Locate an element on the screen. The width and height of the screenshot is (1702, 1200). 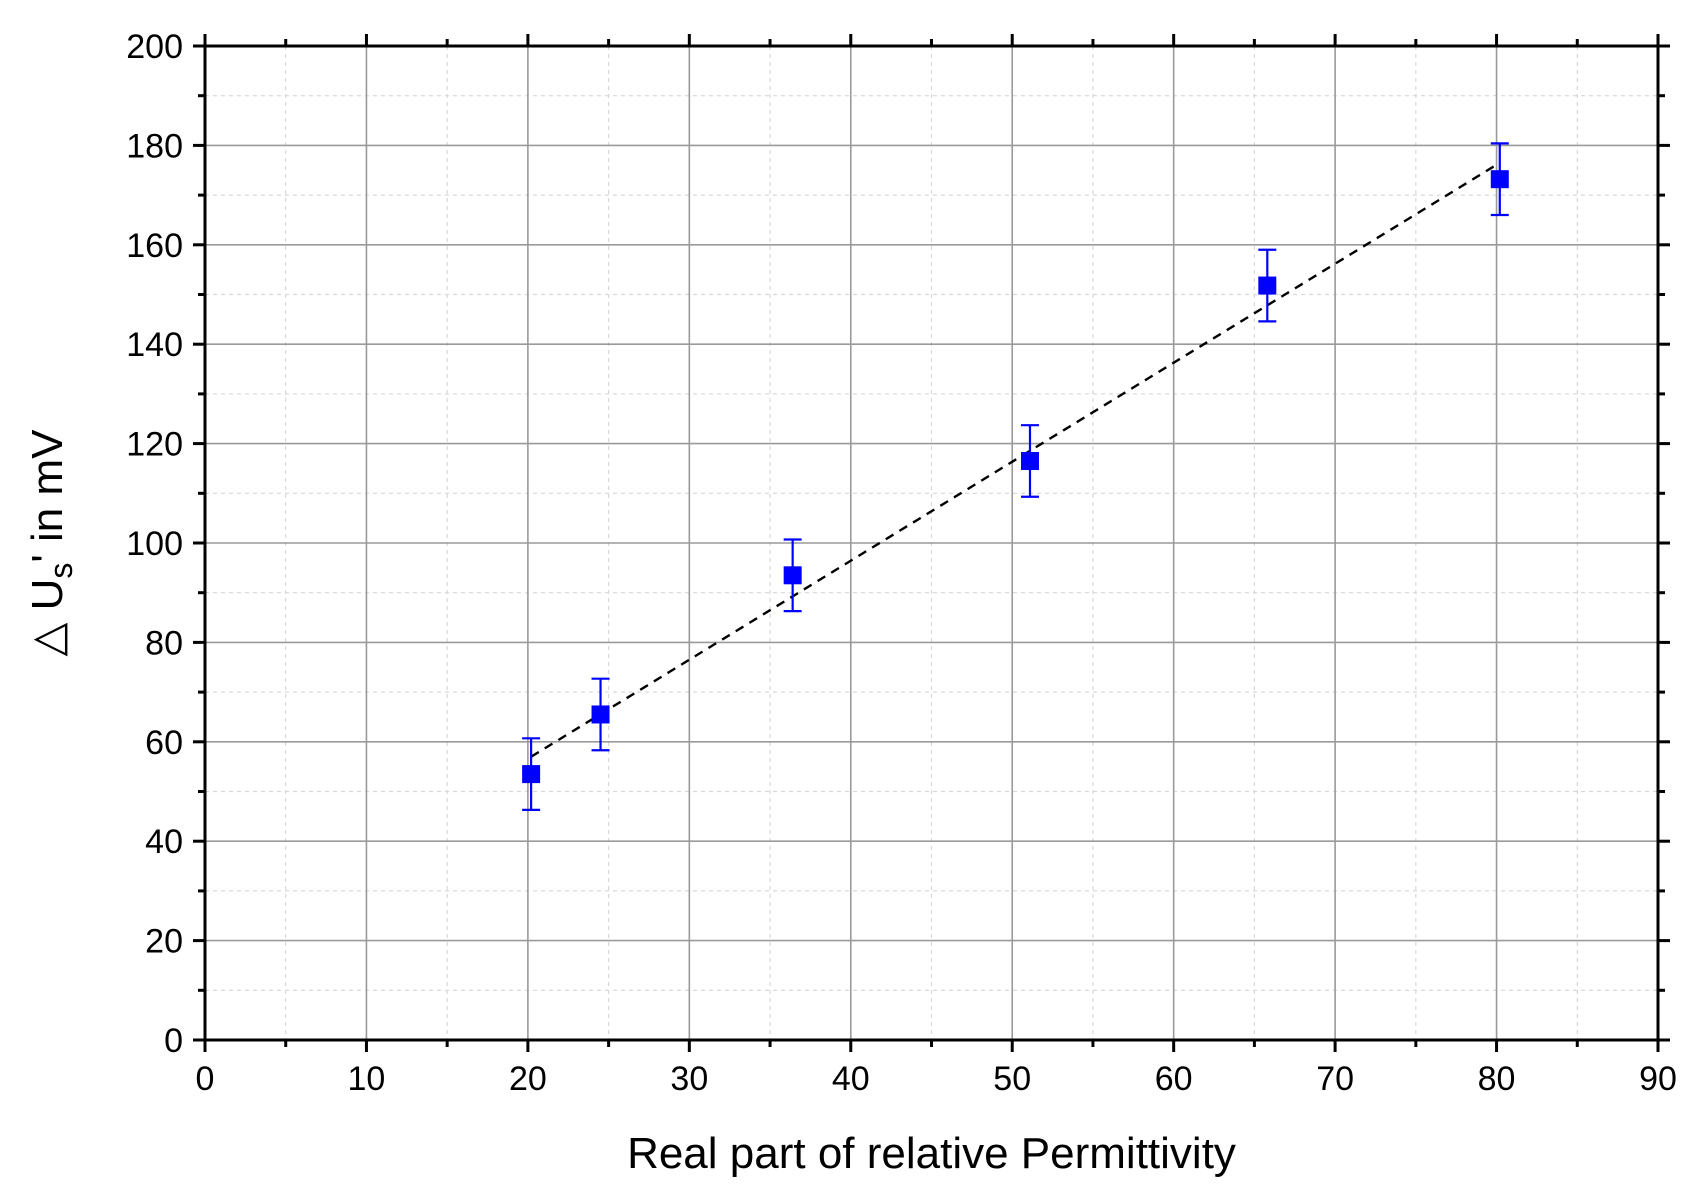
y-axis-title: △ Us' in mV is located at coordinates (51, 543).